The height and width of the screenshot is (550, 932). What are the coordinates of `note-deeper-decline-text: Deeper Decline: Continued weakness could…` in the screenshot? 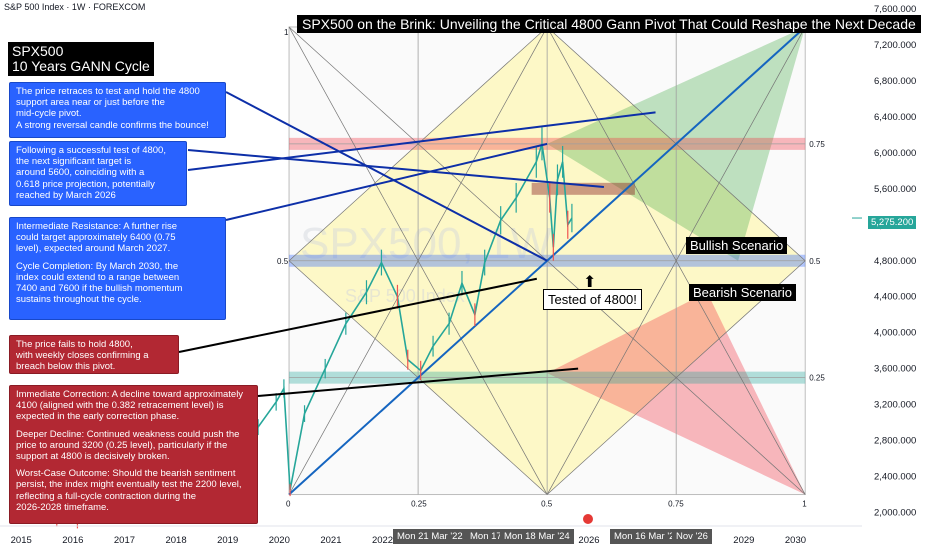 It's located at (128, 445).